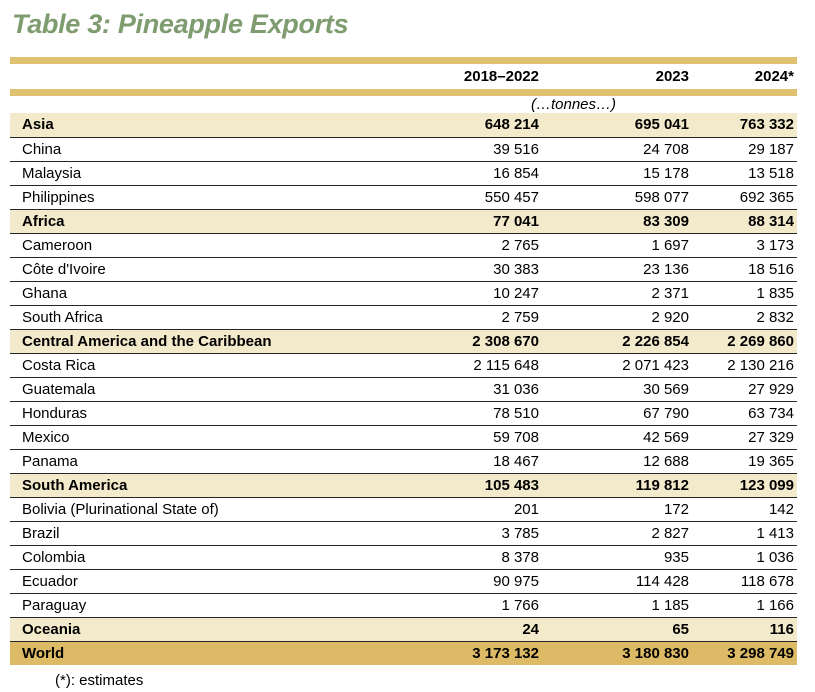 The height and width of the screenshot is (692, 815). Describe the element at coordinates (180, 557) in the screenshot. I see `row-label: Colombia` at that location.